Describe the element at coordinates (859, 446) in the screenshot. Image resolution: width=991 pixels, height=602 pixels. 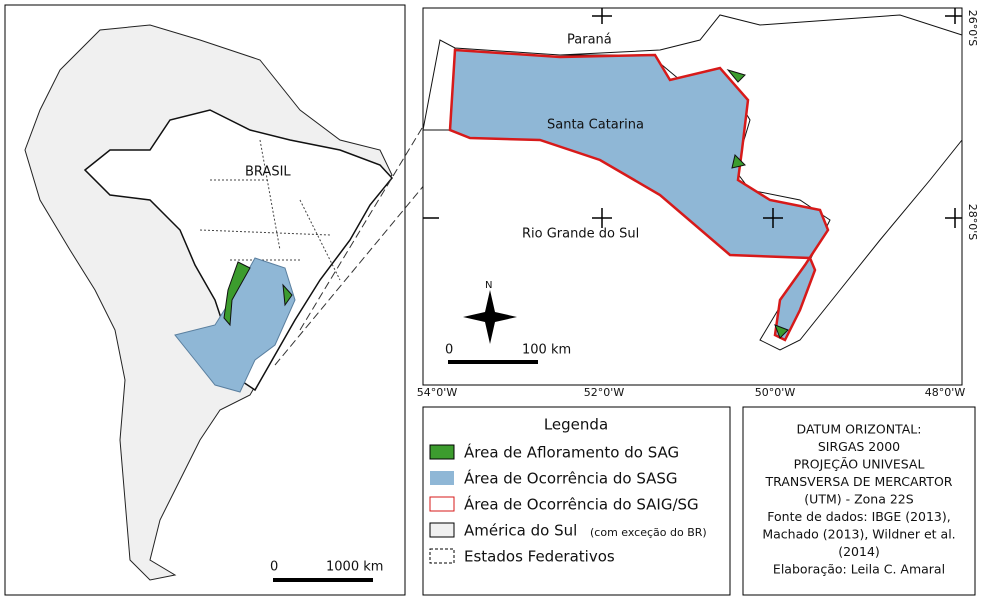
I see `info-line: SIRGAS 2000` at that location.